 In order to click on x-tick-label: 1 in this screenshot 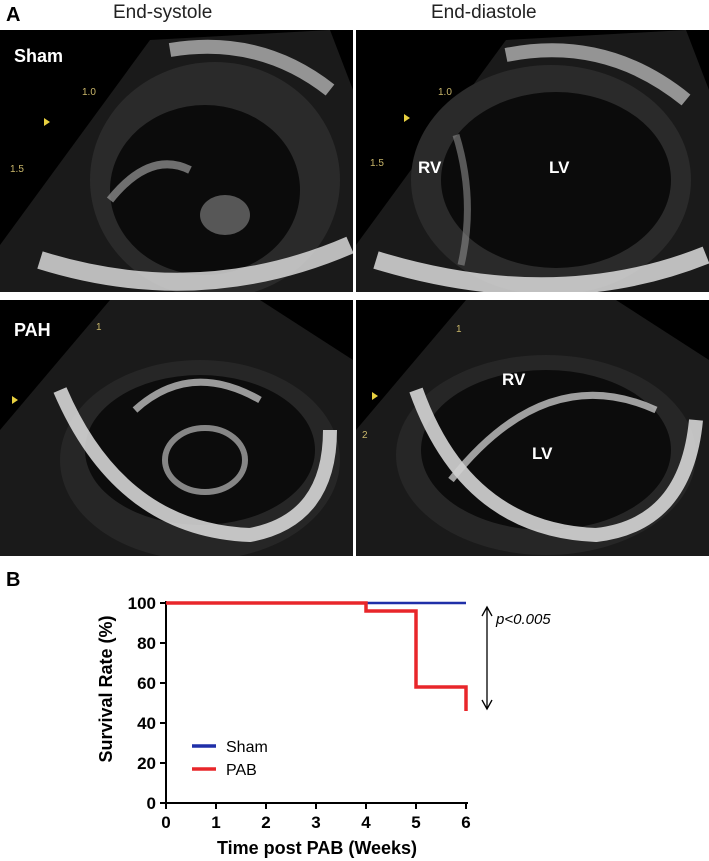, I will do `click(215, 822)`.